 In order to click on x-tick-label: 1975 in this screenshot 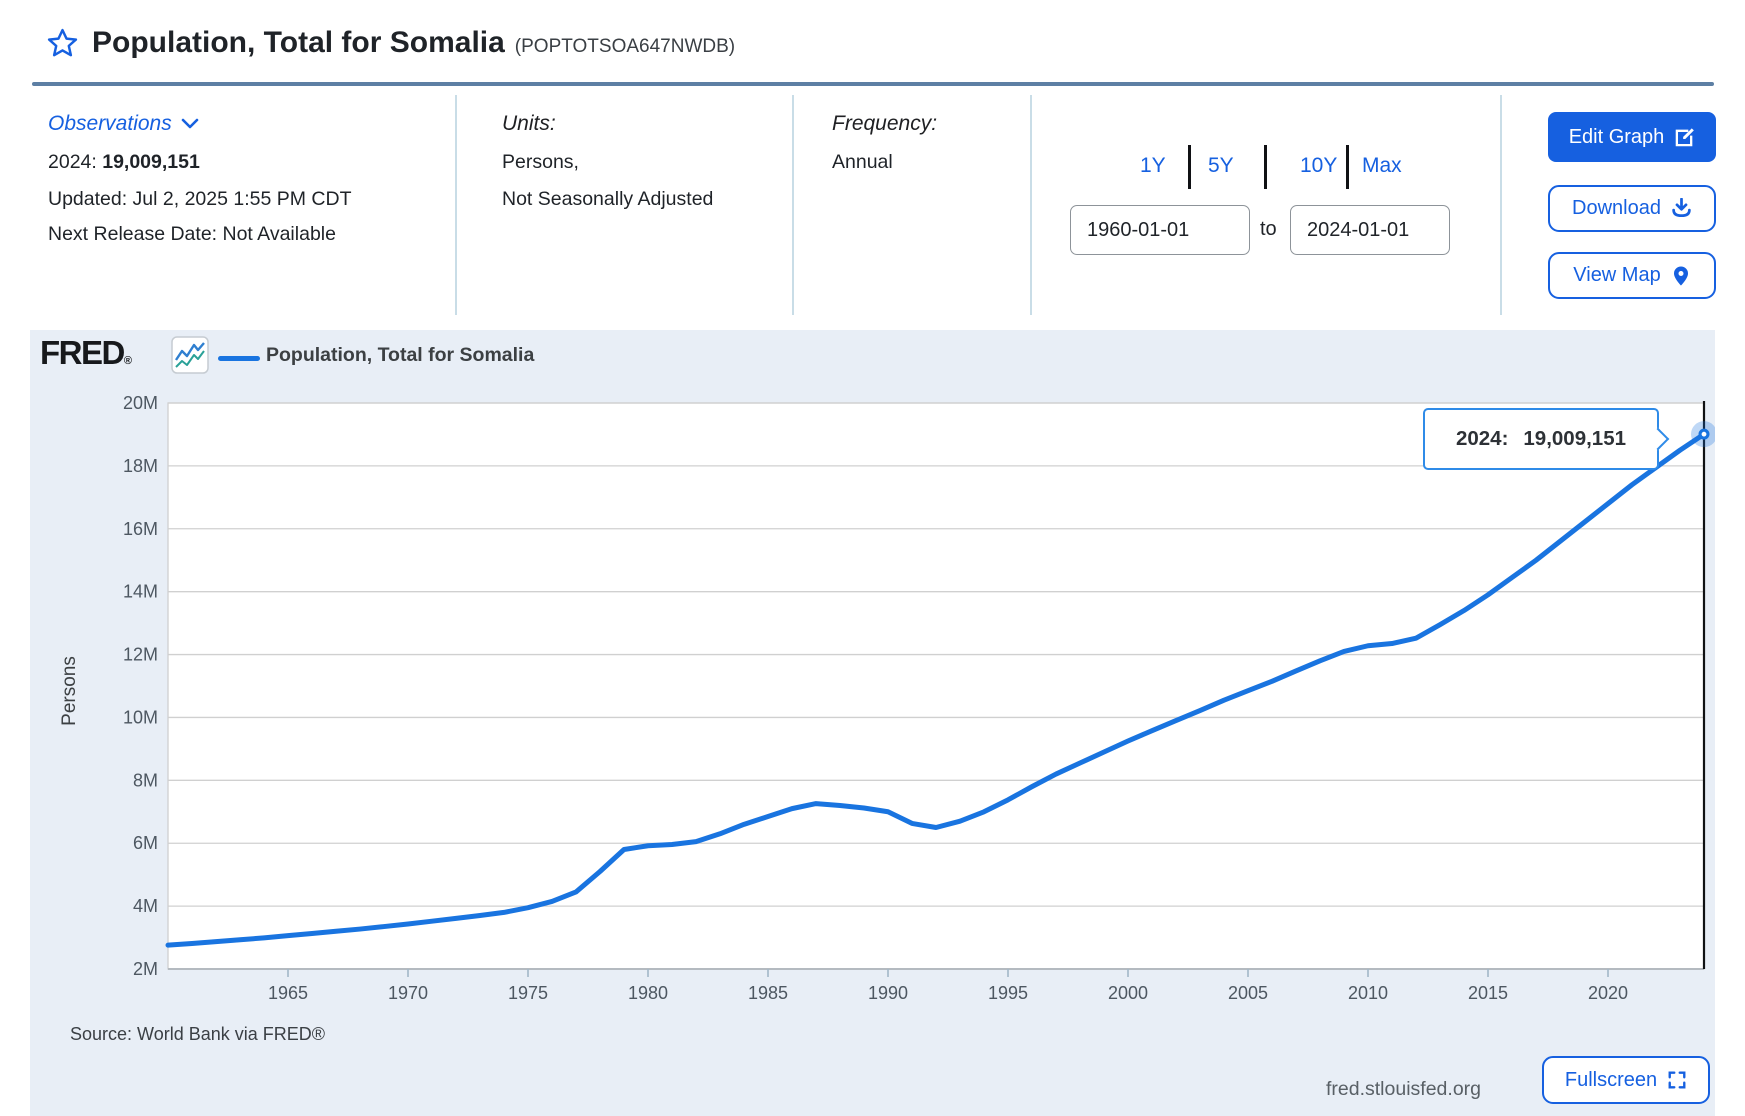, I will do `click(528, 993)`.